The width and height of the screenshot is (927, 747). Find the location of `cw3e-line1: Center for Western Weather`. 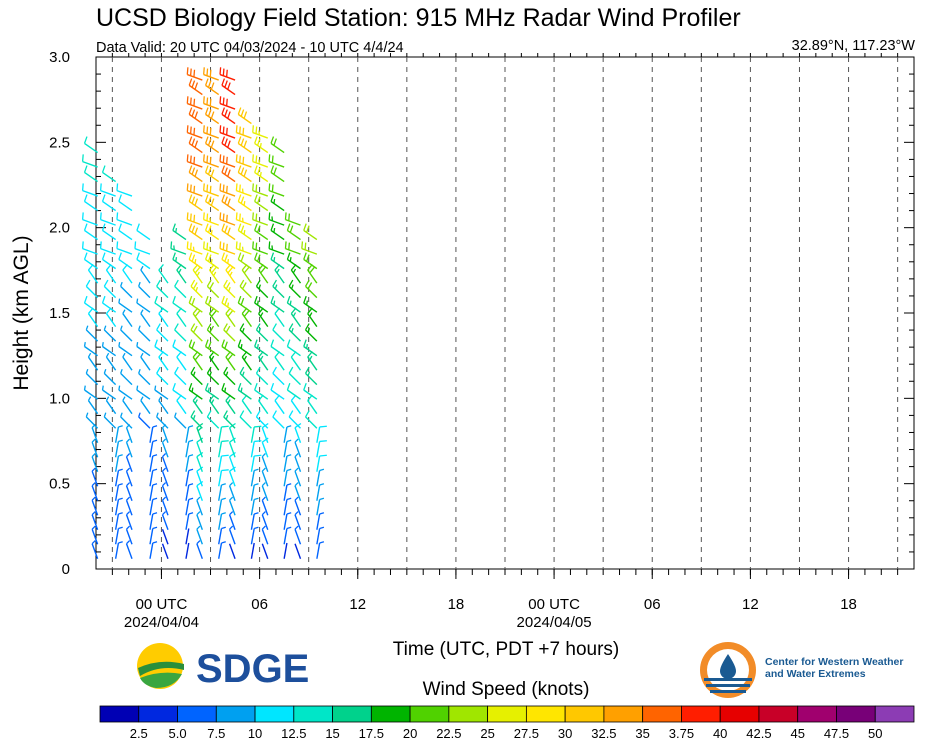

cw3e-line1: Center for Western Weather is located at coordinates (834, 662).